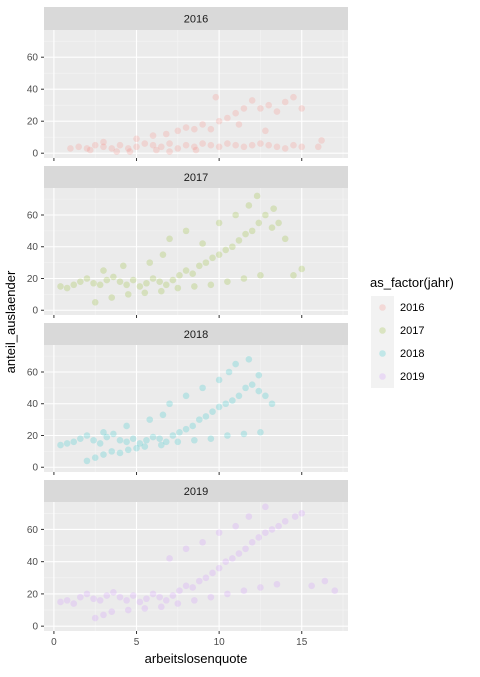 This screenshot has width=480, height=677. What do you see at coordinates (196, 658) in the screenshot?
I see `x-axis-title: arbeitslosenquote` at bounding box center [196, 658].